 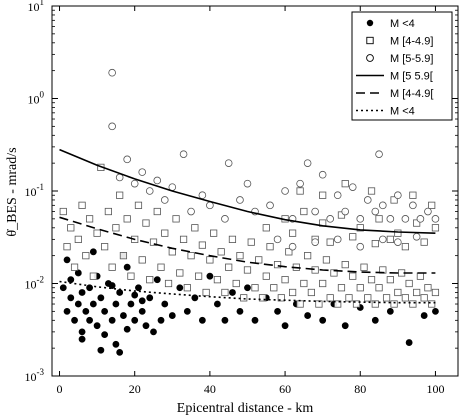 I want to click on y-tick-label: 10⁰, so click(x=36, y=98).